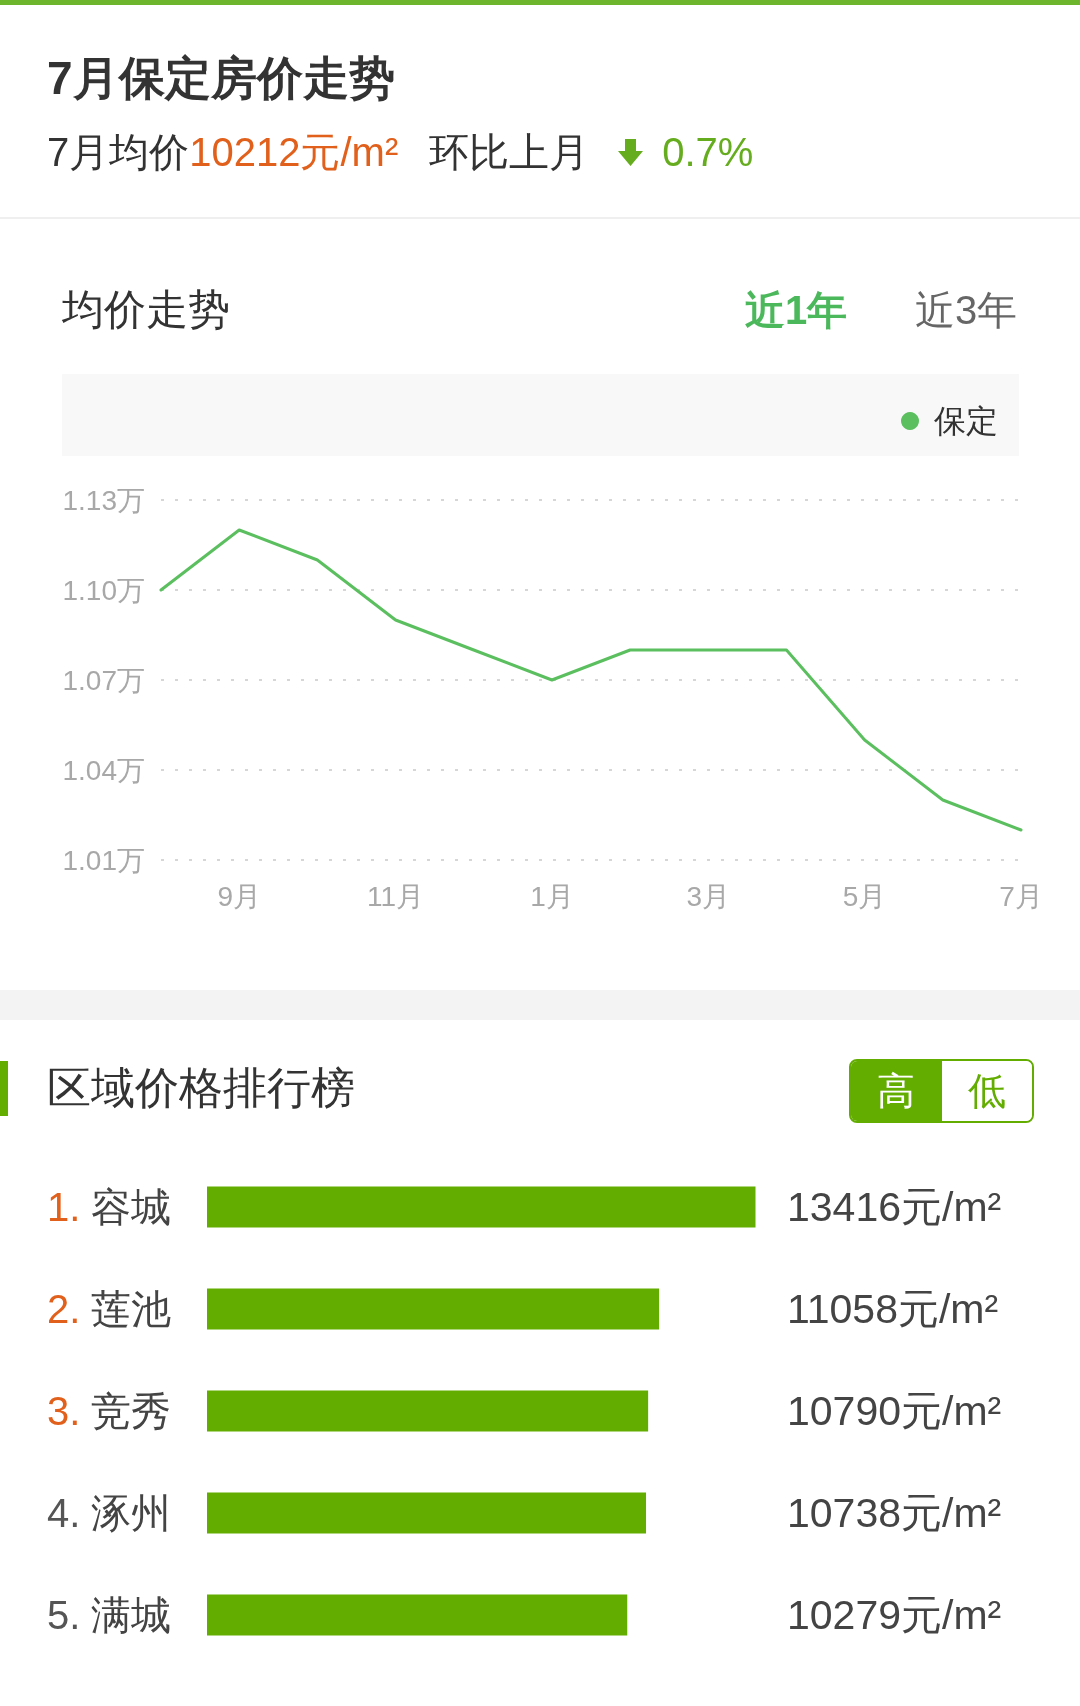  I want to click on x-tick-label: 9月, so click(239, 896).